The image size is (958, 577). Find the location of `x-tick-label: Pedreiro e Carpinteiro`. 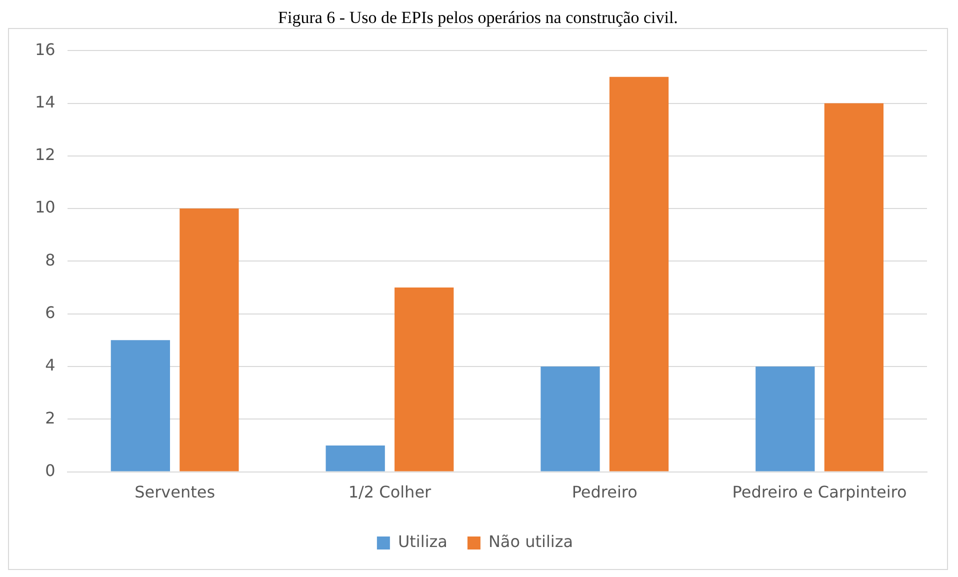

x-tick-label: Pedreiro e Carpinteiro is located at coordinates (819, 492).